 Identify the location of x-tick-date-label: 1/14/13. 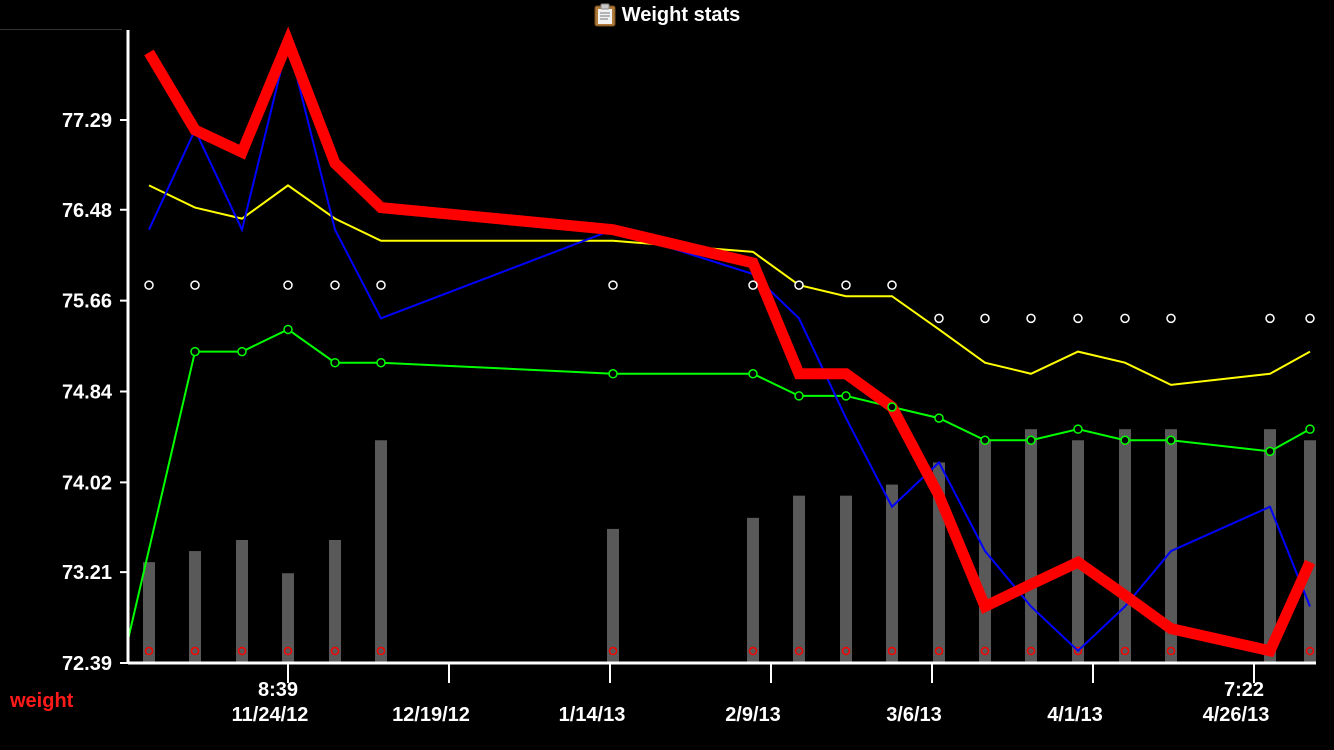
(592, 715).